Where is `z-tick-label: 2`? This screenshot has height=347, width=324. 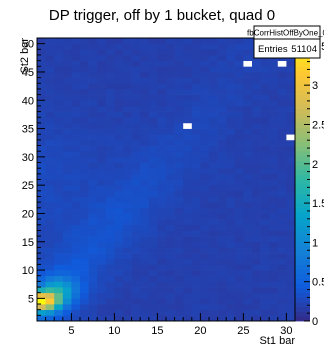
z-tick-label: 2 is located at coordinates (315, 165).